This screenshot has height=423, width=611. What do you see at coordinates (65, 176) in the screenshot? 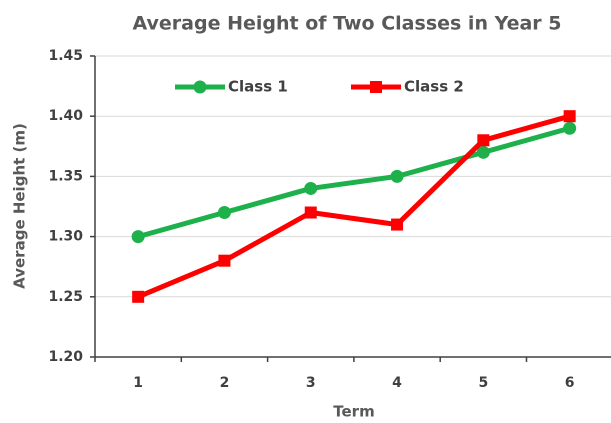
I see `y-tick-label: 1.35` at bounding box center [65, 176].